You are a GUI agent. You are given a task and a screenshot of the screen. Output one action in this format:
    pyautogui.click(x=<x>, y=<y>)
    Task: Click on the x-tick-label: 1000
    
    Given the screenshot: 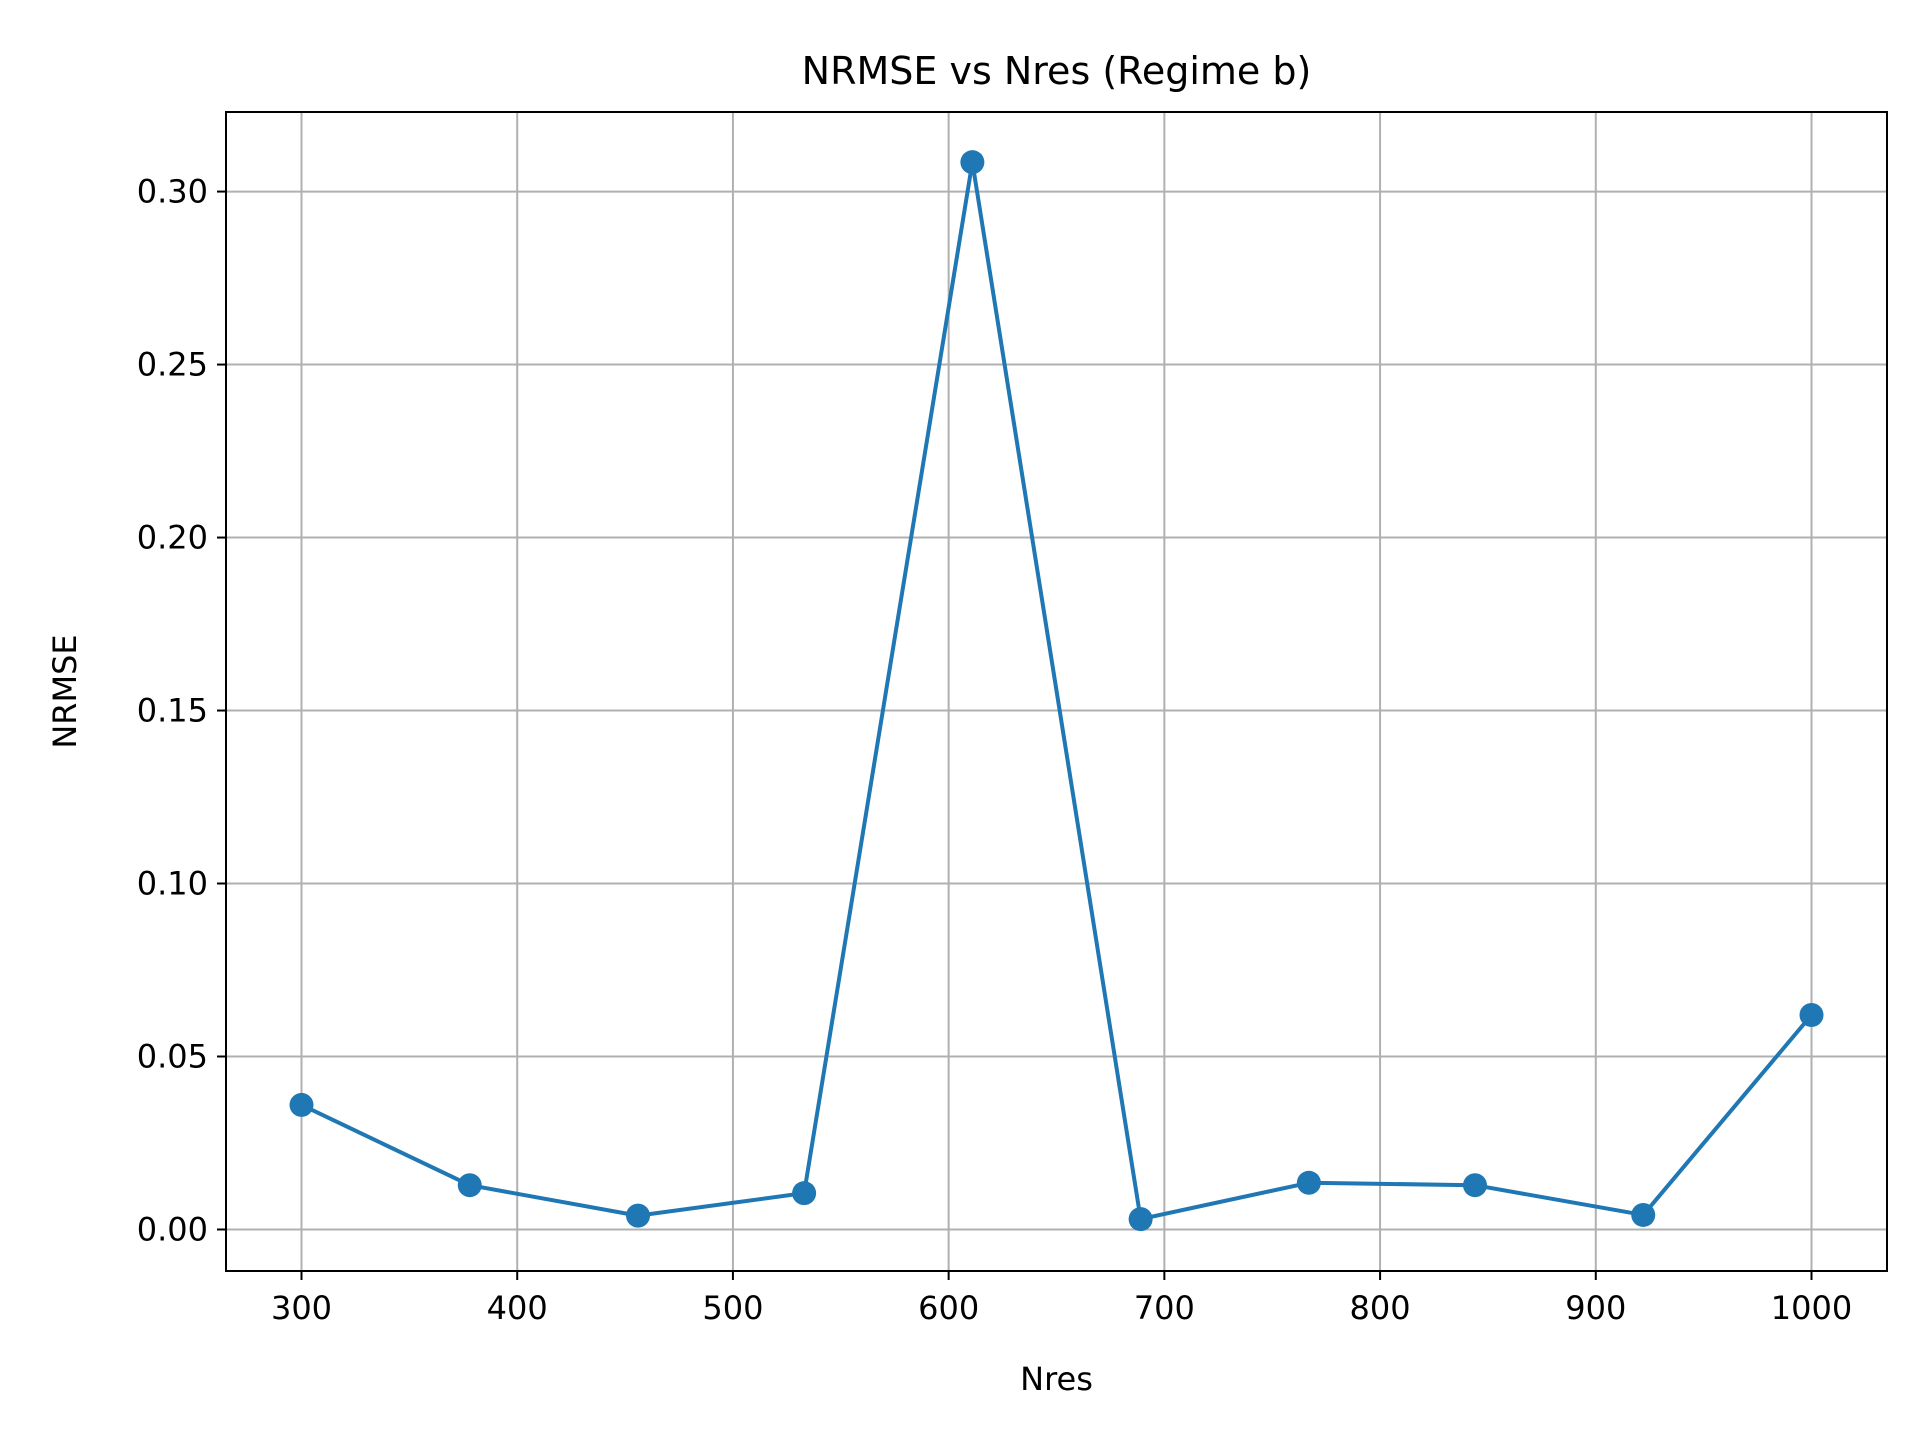 What is the action you would take?
    pyautogui.click(x=1811, y=1308)
    